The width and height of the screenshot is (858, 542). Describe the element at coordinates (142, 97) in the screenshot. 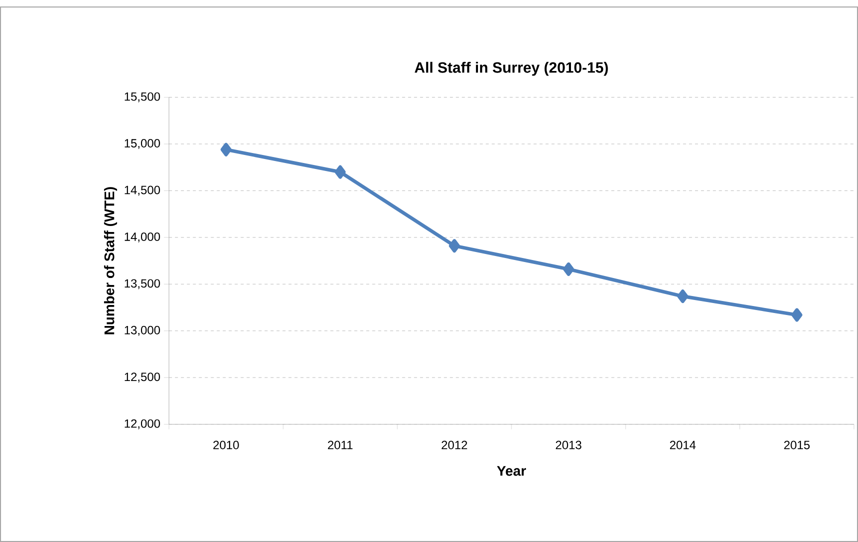

I see `y-tick-label: 15,500` at that location.